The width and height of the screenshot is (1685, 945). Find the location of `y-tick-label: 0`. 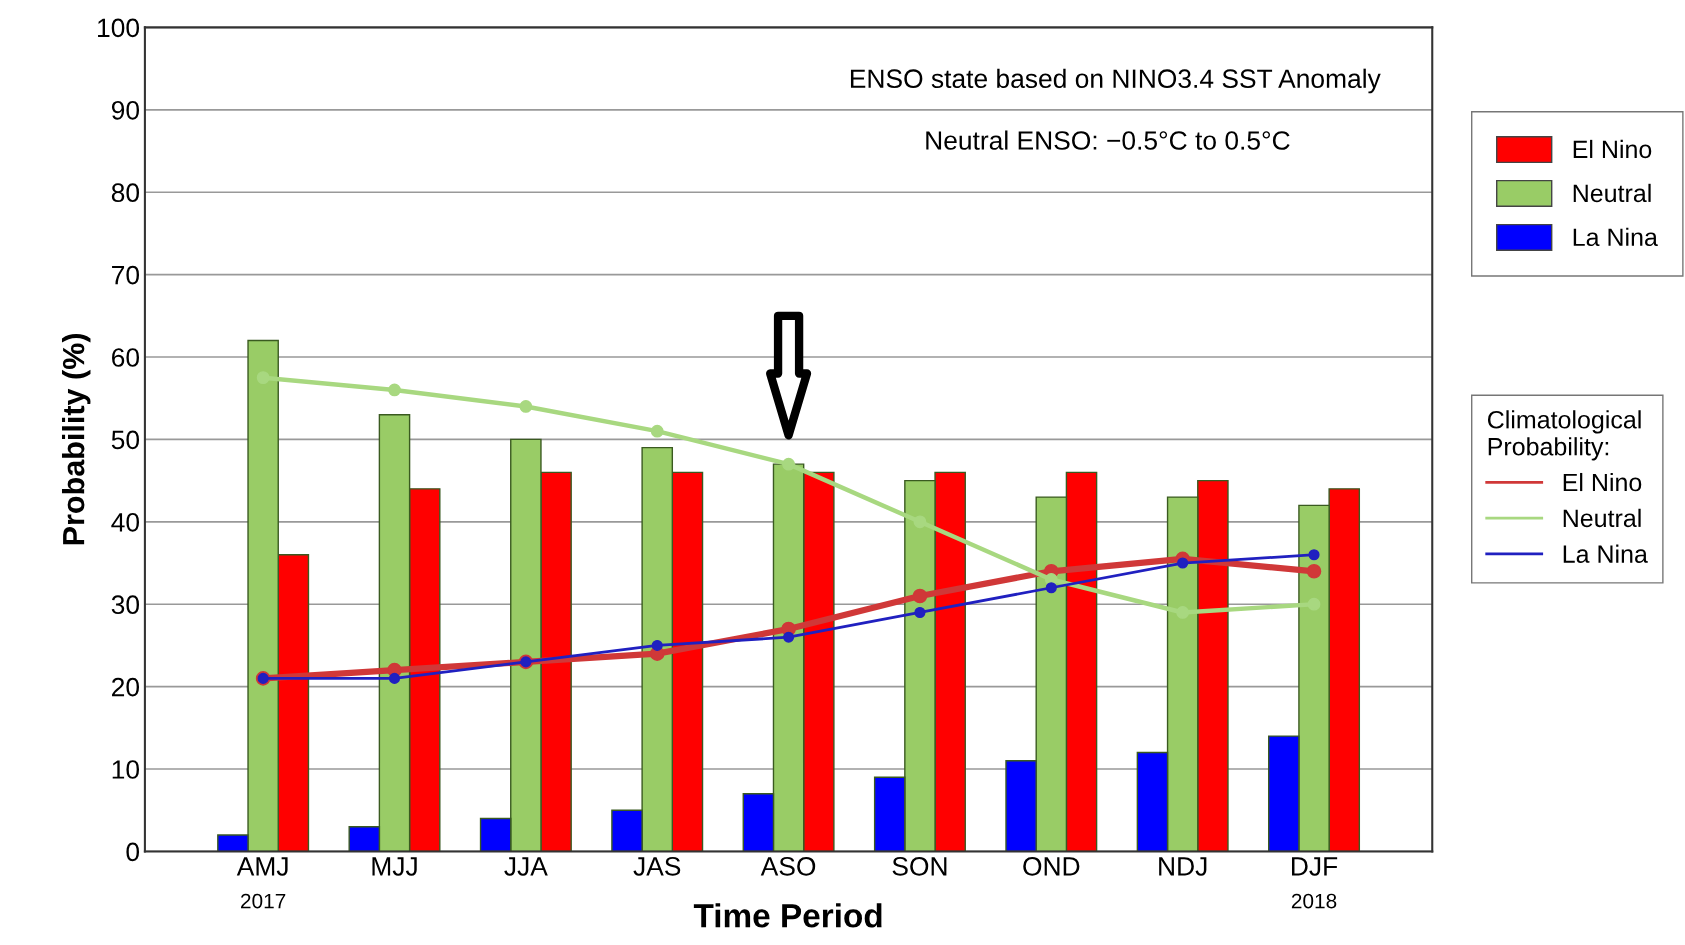

y-tick-label: 0 is located at coordinates (133, 852).